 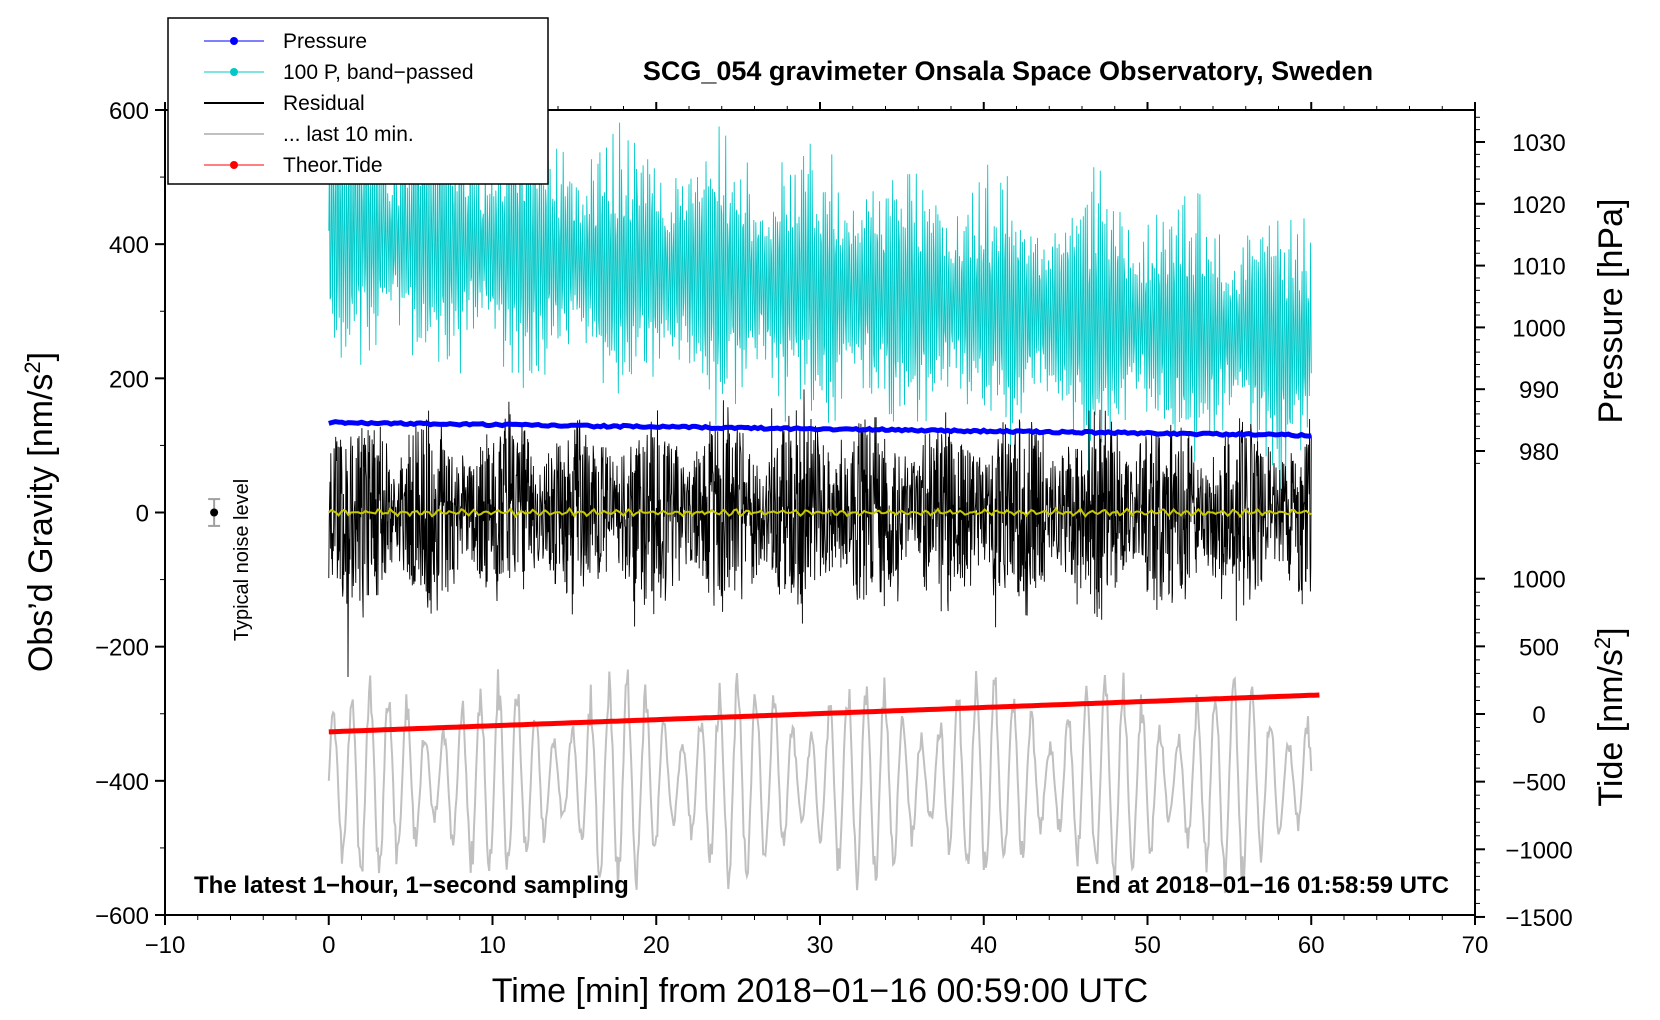 I want to click on x-tick-label: 70, so click(x=1475, y=945).